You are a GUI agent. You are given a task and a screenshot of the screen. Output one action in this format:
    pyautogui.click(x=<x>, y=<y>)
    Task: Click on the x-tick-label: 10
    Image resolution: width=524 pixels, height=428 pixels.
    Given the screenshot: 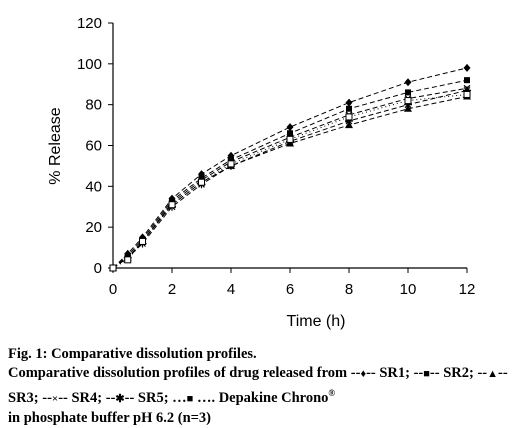 What is the action you would take?
    pyautogui.click(x=408, y=289)
    